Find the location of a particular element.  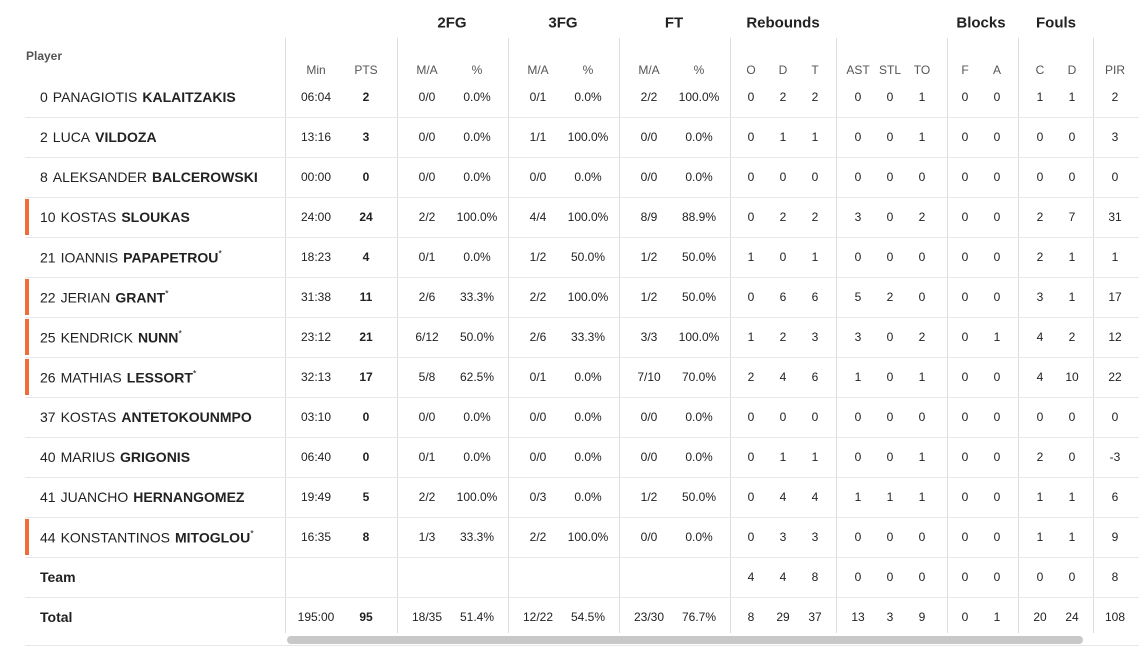

column-header: STL is located at coordinates (890, 70).